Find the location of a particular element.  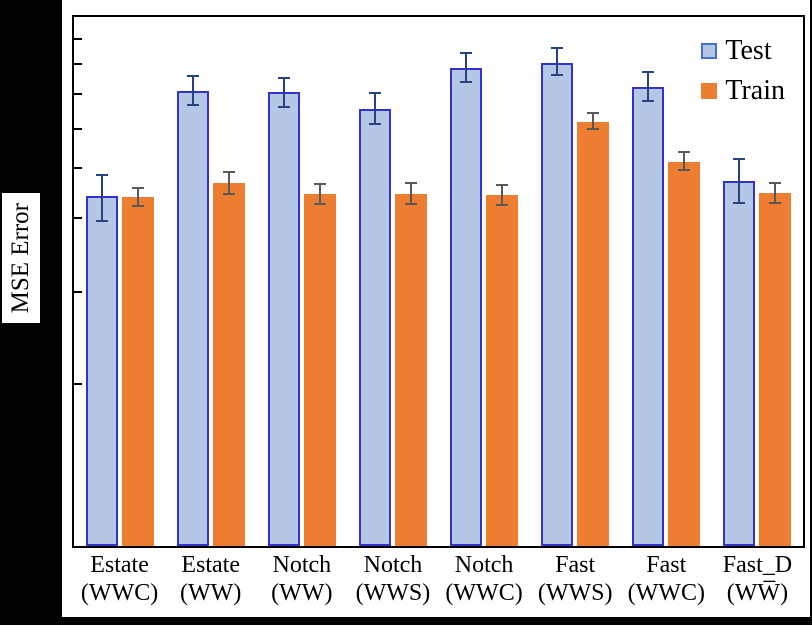

x-category-label: Estate (WW) is located at coordinates (211, 579).